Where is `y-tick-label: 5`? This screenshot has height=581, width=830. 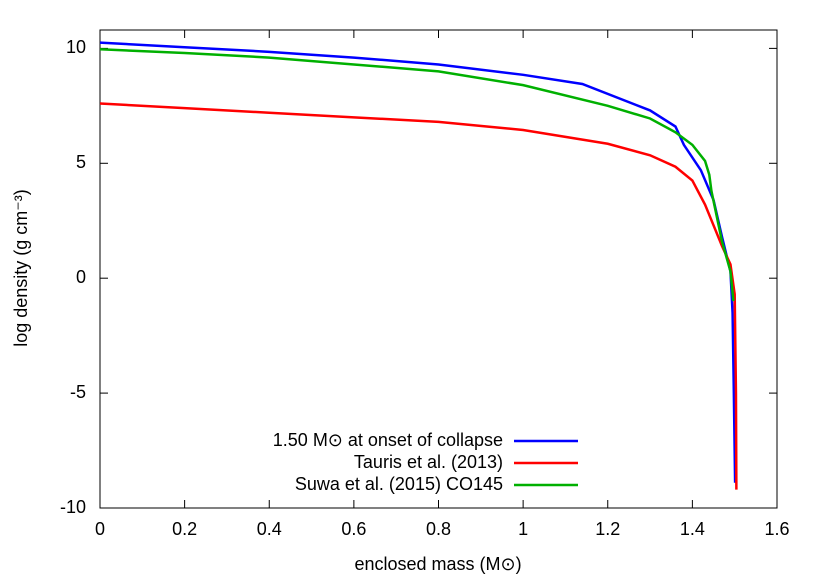
y-tick-label: 5 is located at coordinates (81, 162).